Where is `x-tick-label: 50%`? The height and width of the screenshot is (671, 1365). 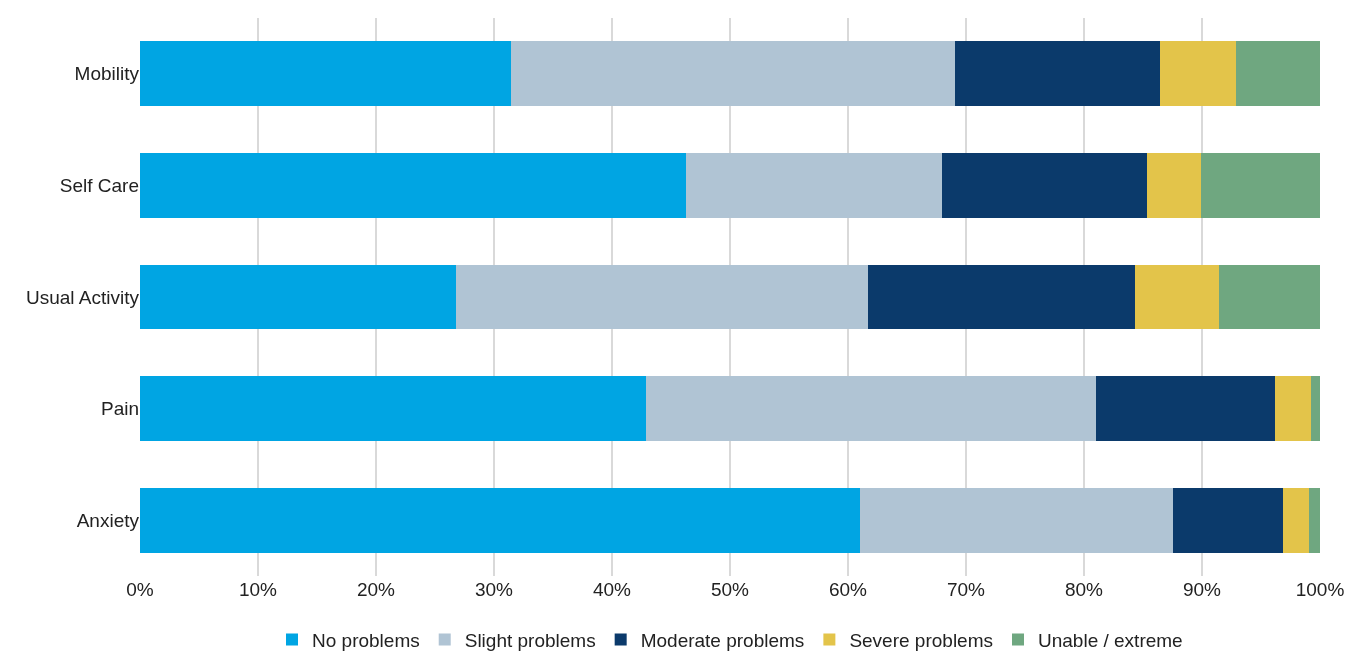
x-tick-label: 50% is located at coordinates (730, 589).